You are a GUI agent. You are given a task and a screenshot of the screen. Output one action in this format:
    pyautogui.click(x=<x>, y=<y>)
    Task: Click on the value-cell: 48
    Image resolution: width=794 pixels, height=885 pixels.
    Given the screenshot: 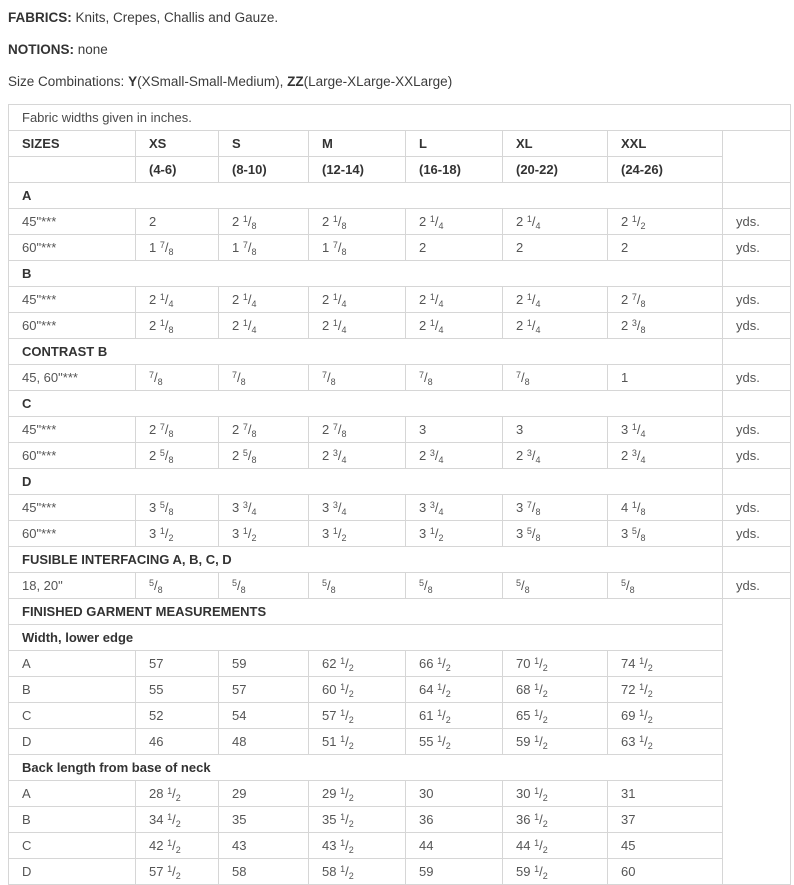 What is the action you would take?
    pyautogui.click(x=263, y=741)
    